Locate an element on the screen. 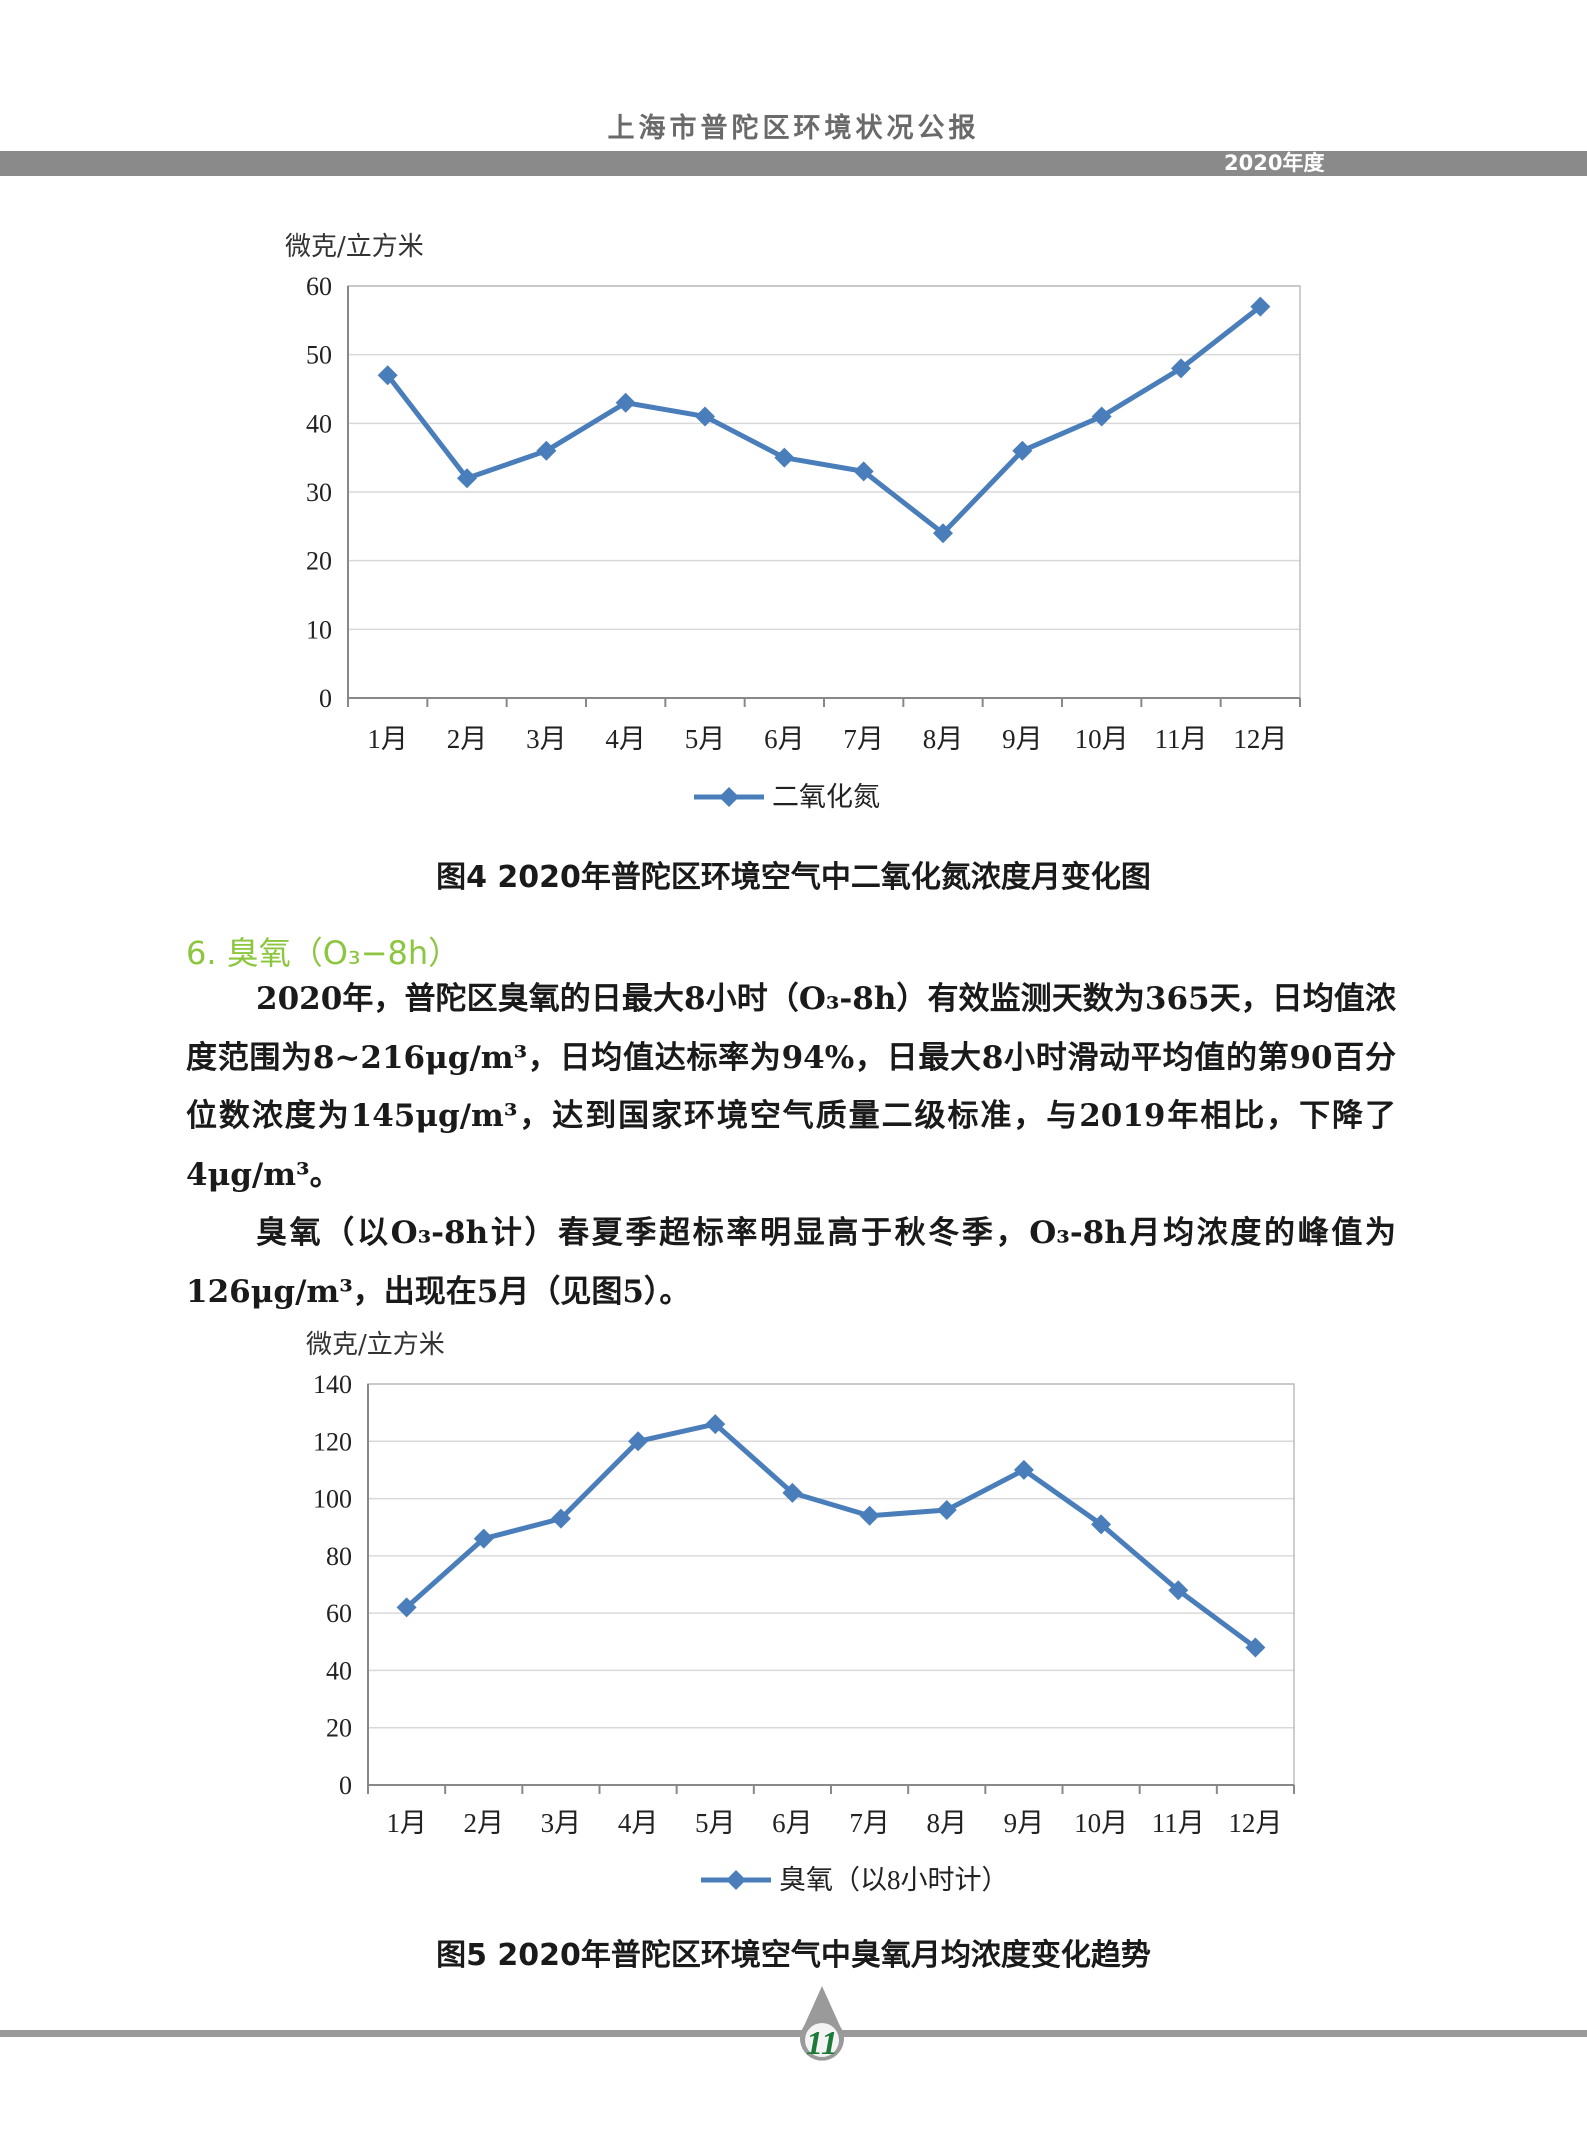  chart1-unit-label: 微克/立方米 is located at coordinates (354, 247).